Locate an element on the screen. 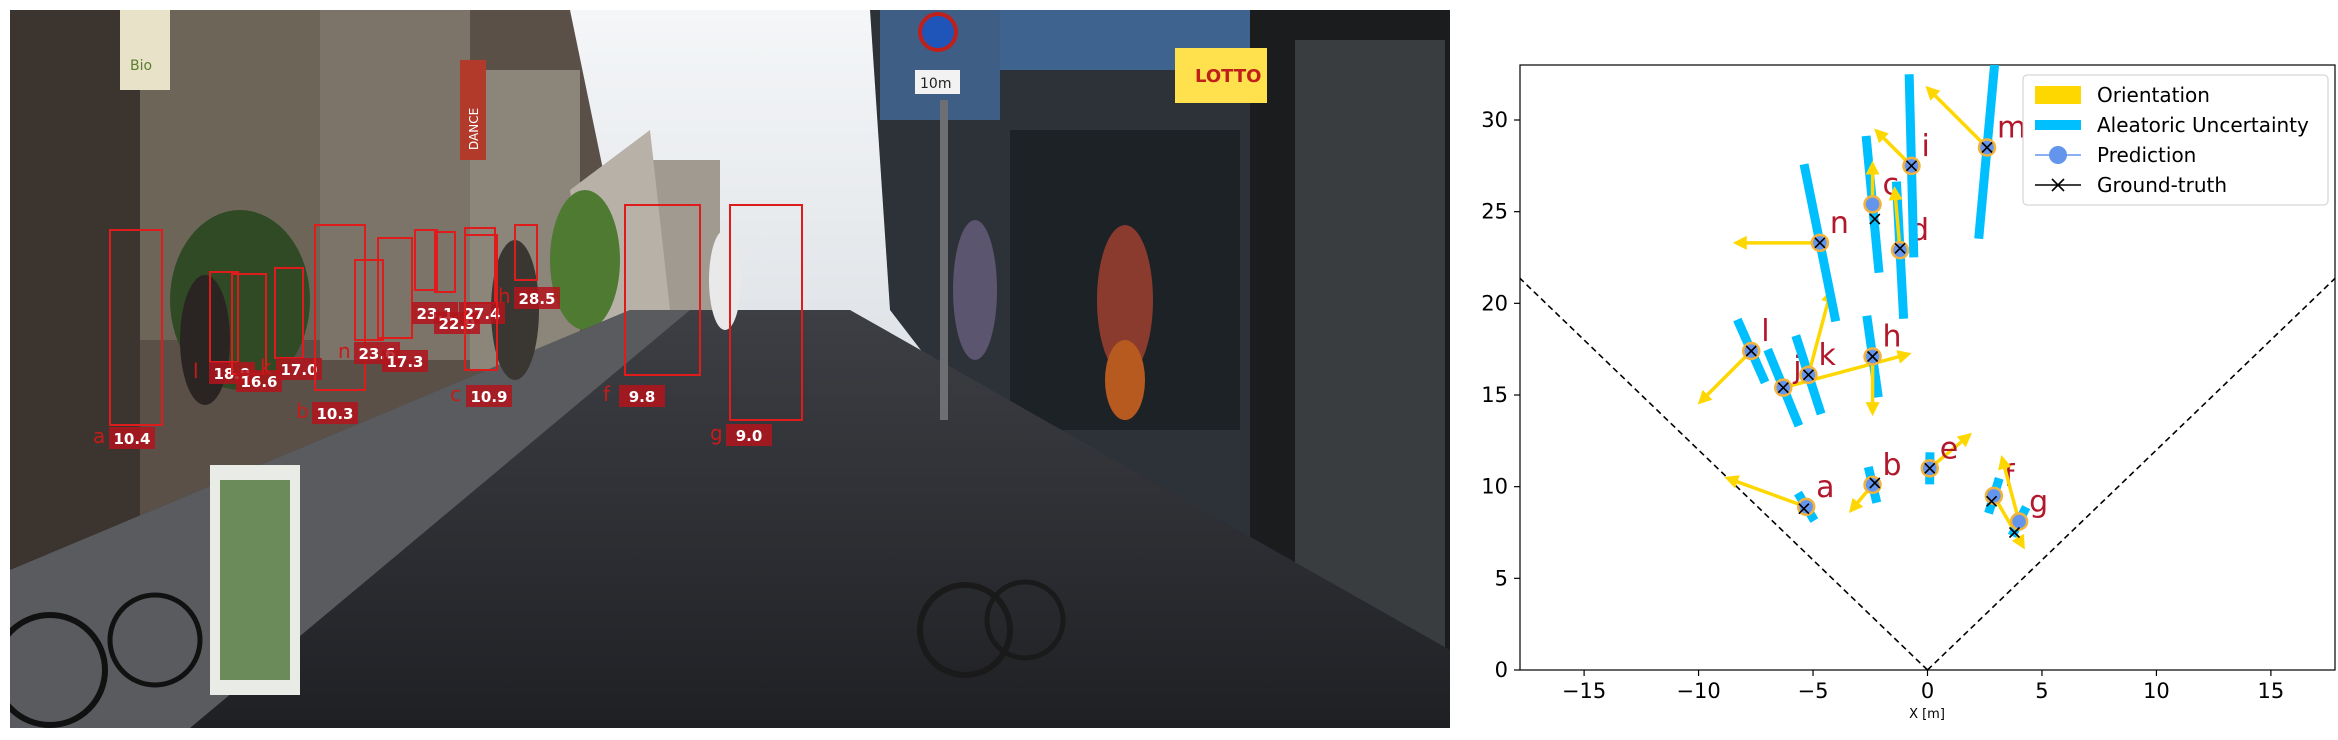 The height and width of the screenshot is (740, 2338). distance-tag: 10.3 is located at coordinates (334, 414).